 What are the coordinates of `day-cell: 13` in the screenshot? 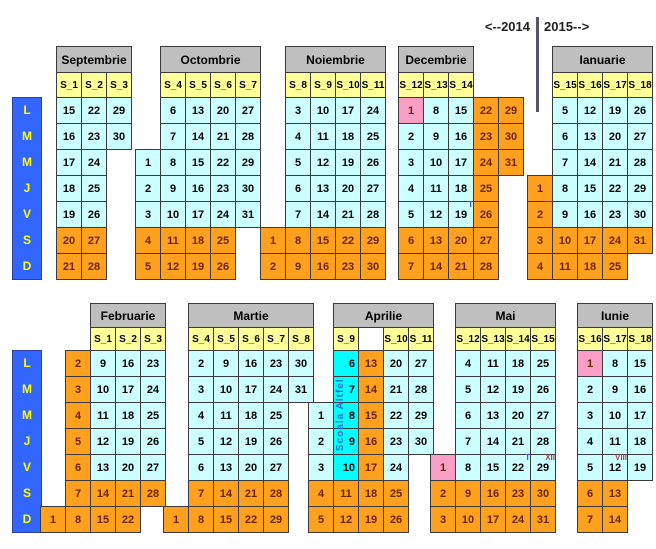 It's located at (198, 110).